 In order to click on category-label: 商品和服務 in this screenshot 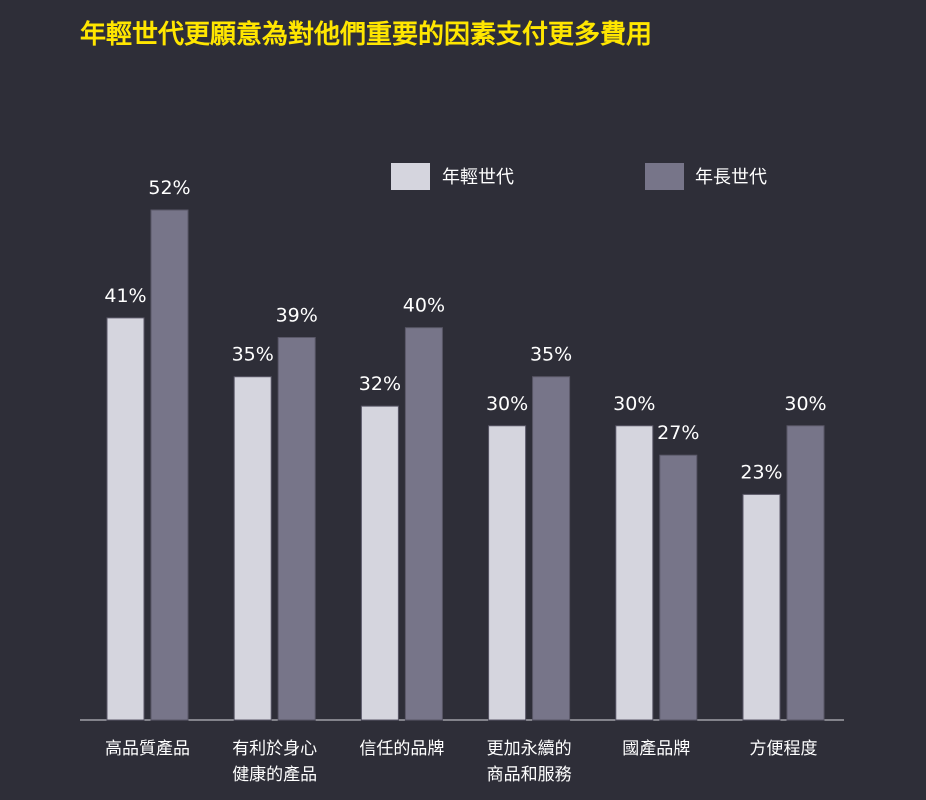, I will do `click(529, 775)`.